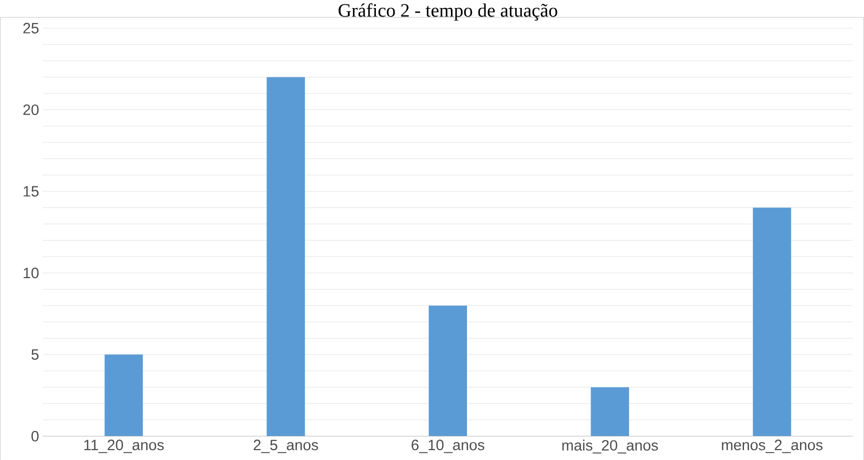 The width and height of the screenshot is (864, 460). Describe the element at coordinates (448, 446) in the screenshot. I see `x-tick-label: 6_10_anos` at that location.